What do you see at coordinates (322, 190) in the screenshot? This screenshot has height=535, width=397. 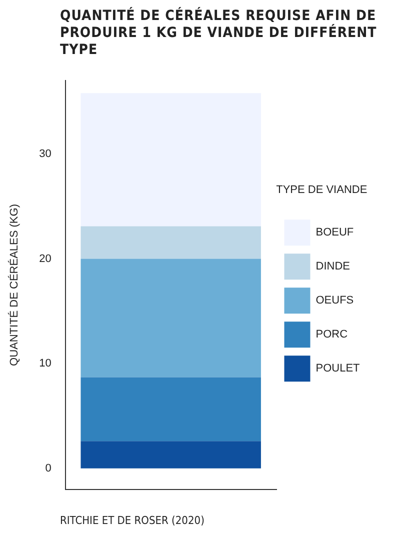 I see `legend-title: TYPE DE VIANDE` at bounding box center [322, 190].